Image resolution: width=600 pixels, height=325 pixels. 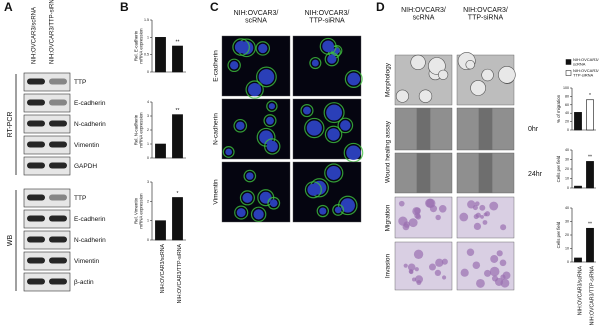 I want to click on lane-label: NIH:OVCAR3/scRNA, so click(x=35, y=35).